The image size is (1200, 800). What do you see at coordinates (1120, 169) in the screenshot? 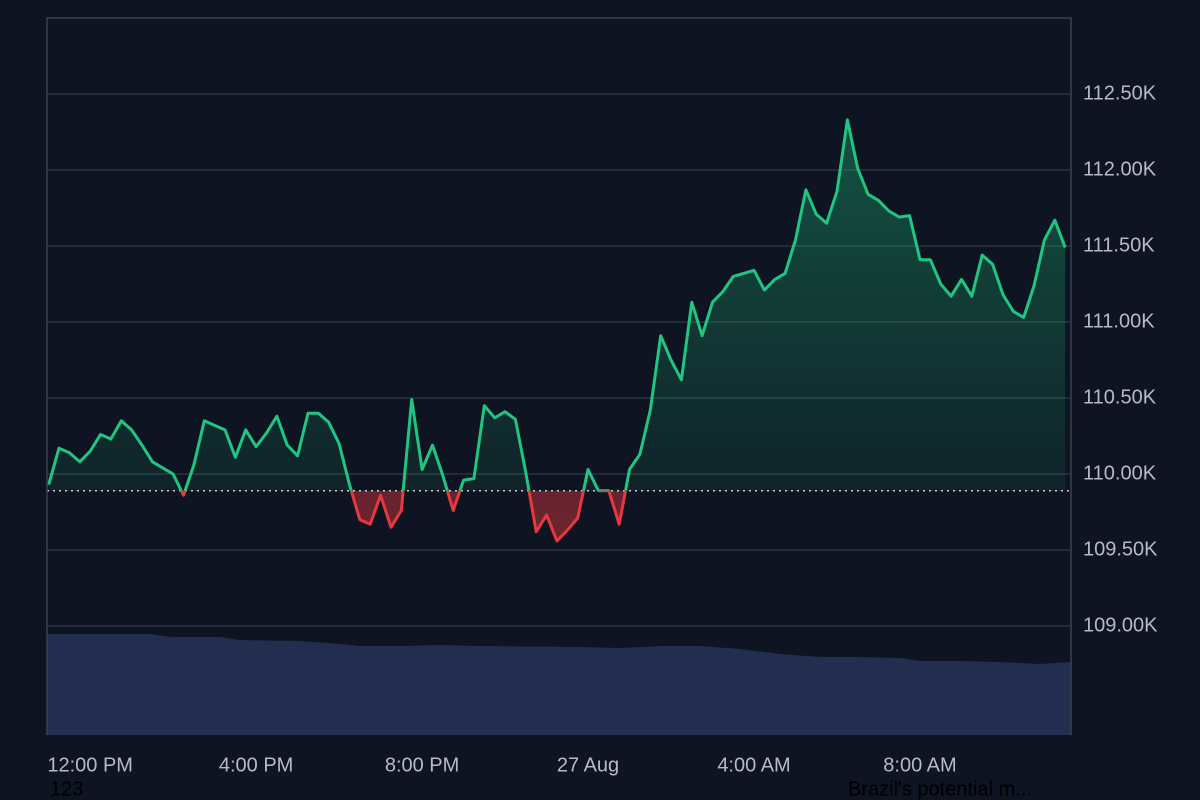
I see `y-tick-label: 112.00K` at bounding box center [1120, 169].